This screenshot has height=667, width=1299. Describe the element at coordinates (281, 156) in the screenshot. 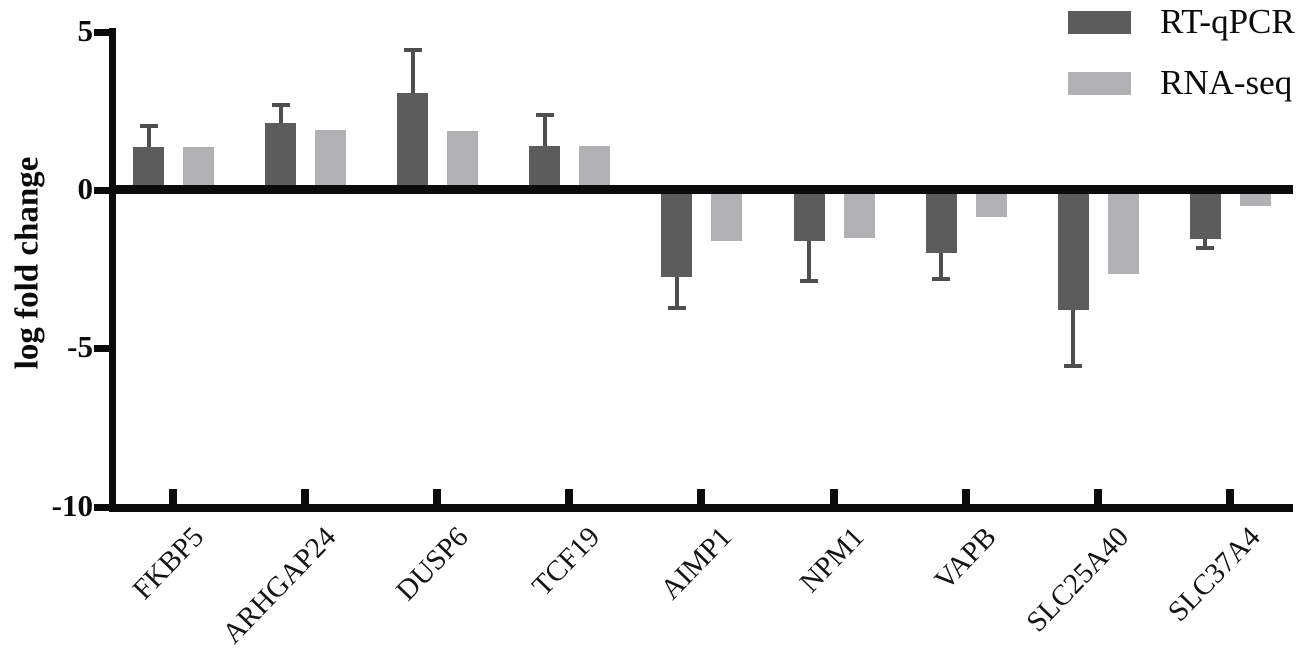

I see `bar-rt-qpcr-arhgap24` at that location.